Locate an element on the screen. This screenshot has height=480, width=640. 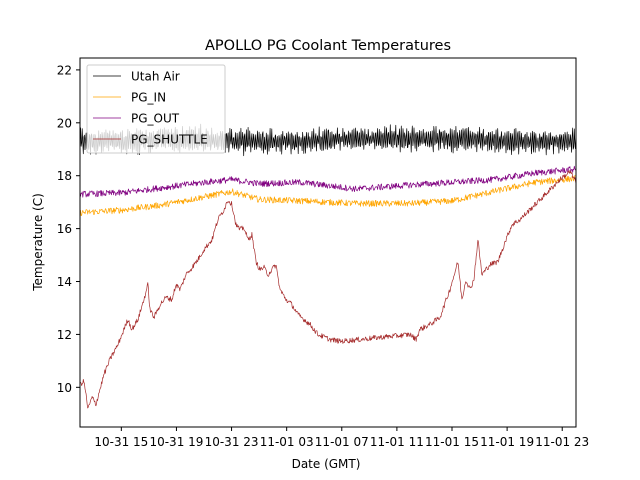
x-tick-label: 11-01 19 is located at coordinates (507, 442).